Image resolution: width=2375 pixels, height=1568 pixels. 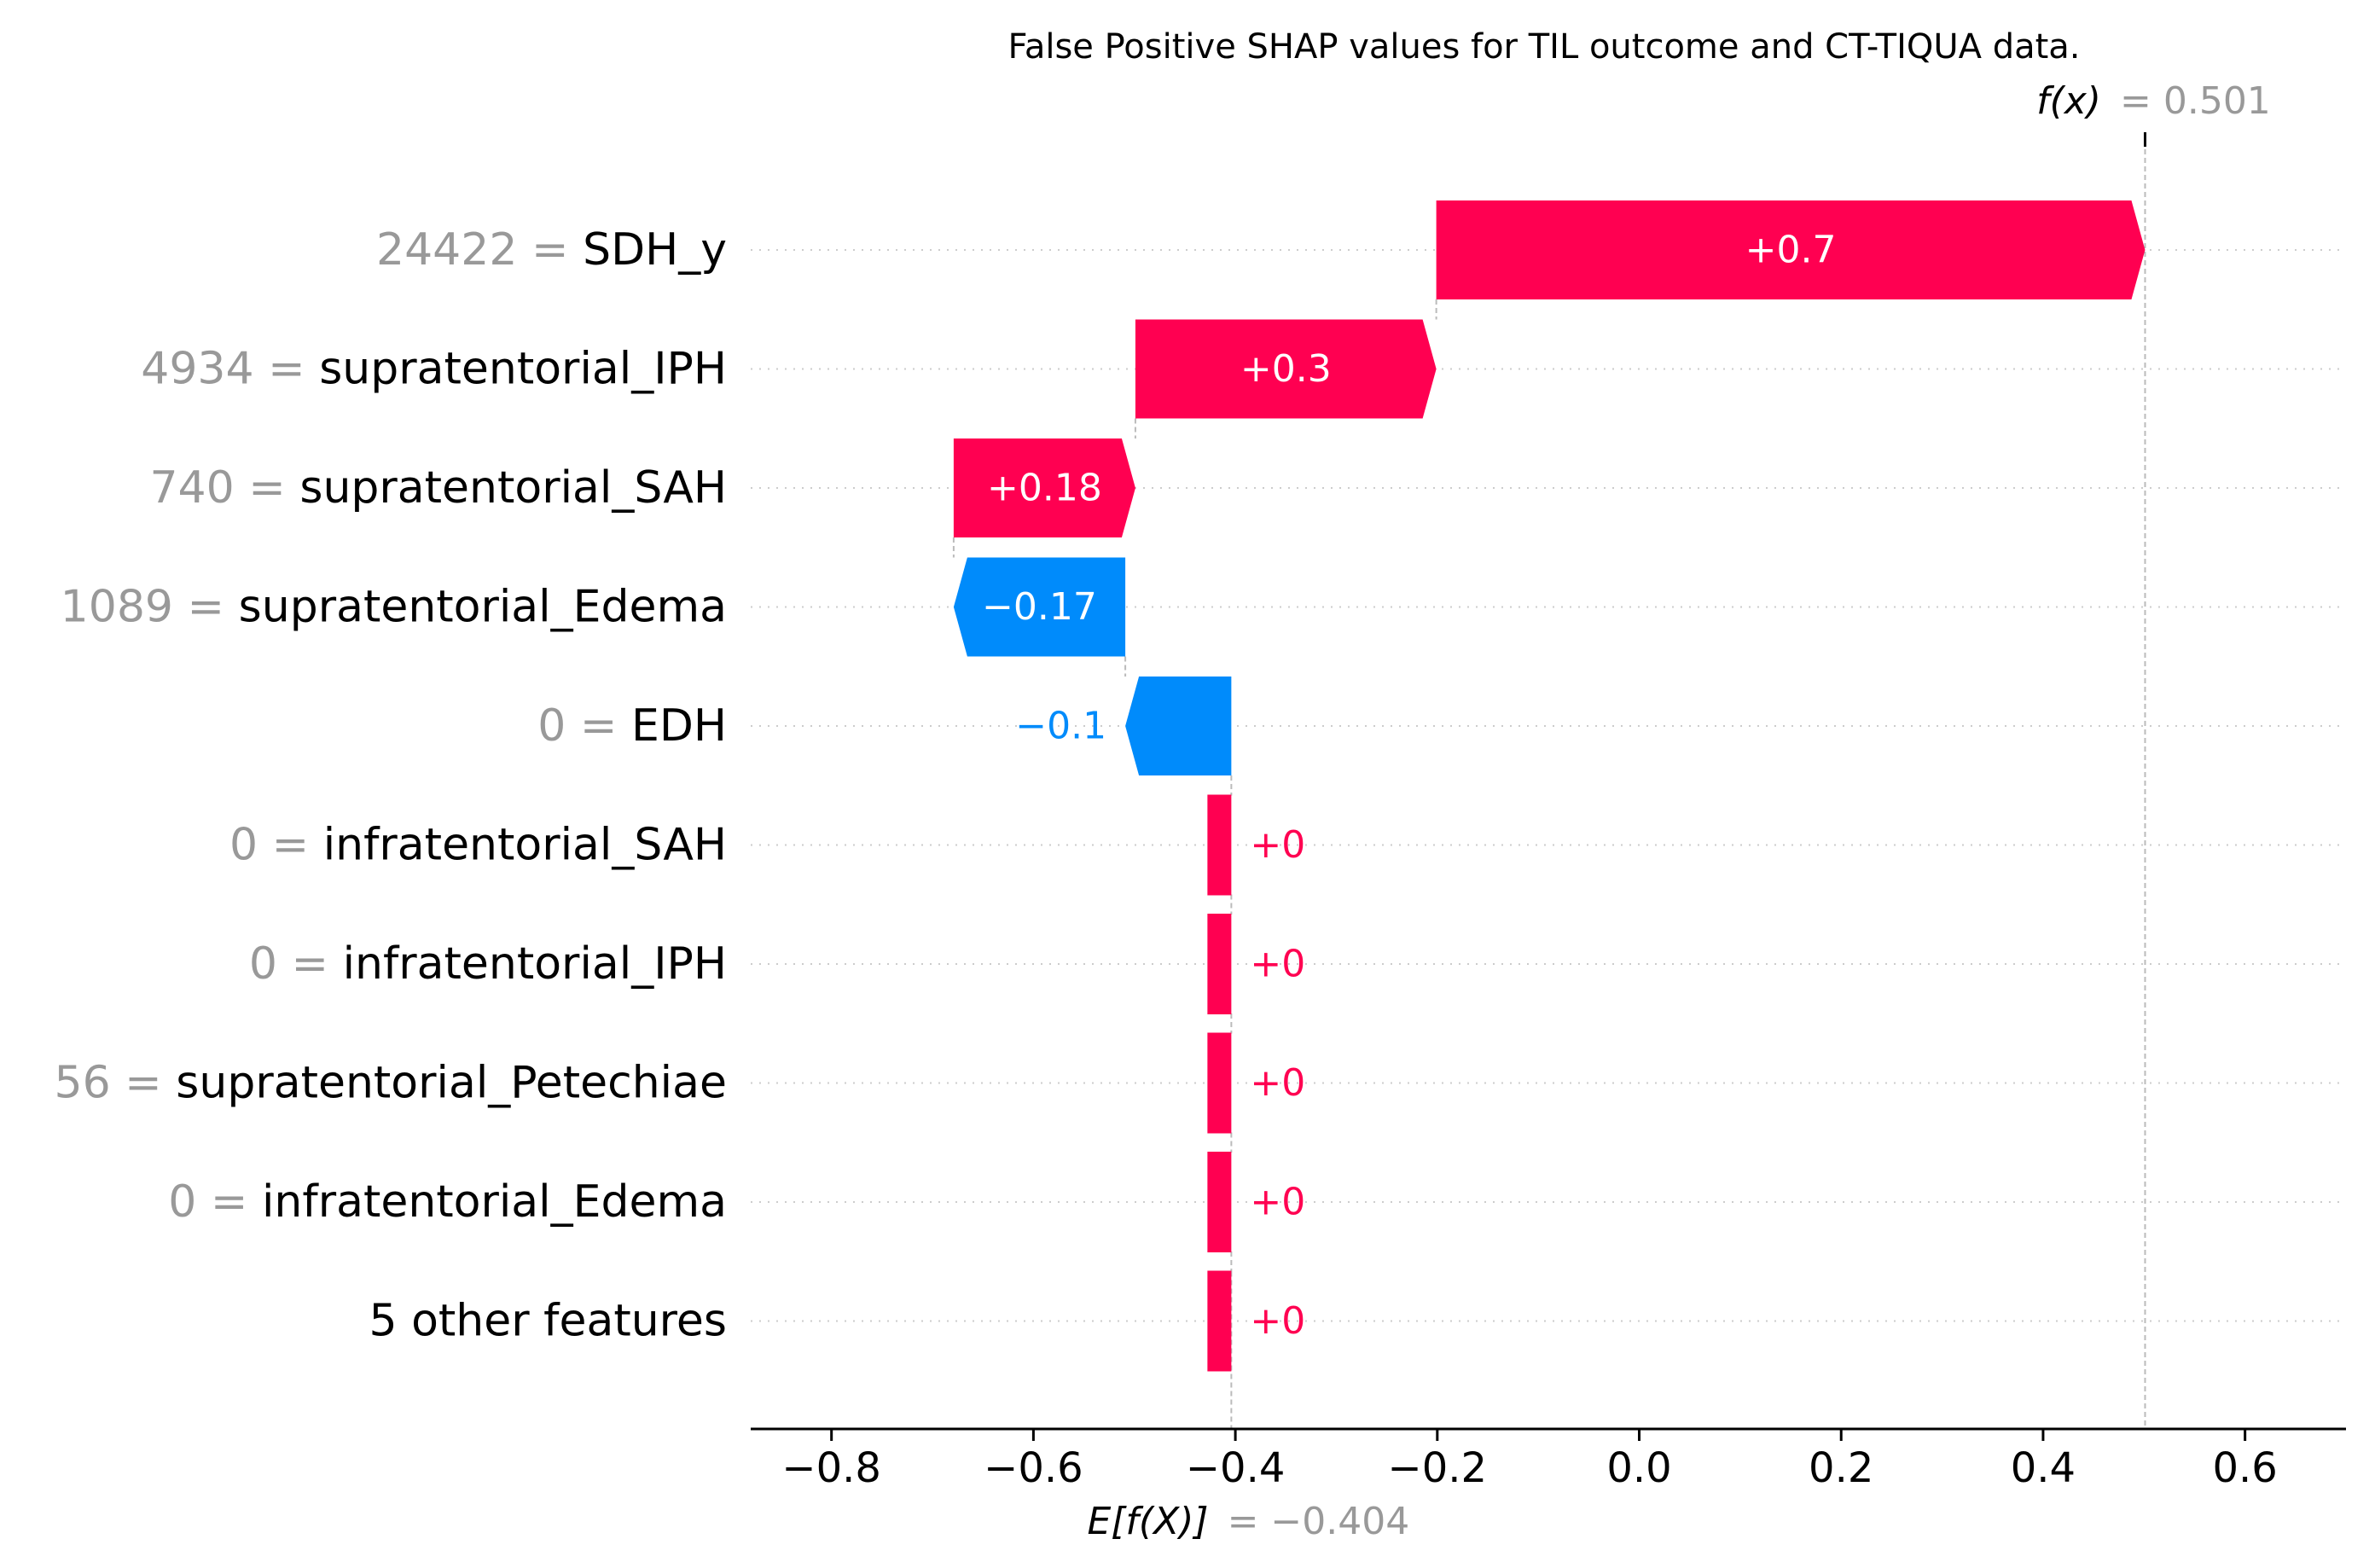 I want to click on feature-name: supratentorial_Petechiae, so click(x=452, y=1083).